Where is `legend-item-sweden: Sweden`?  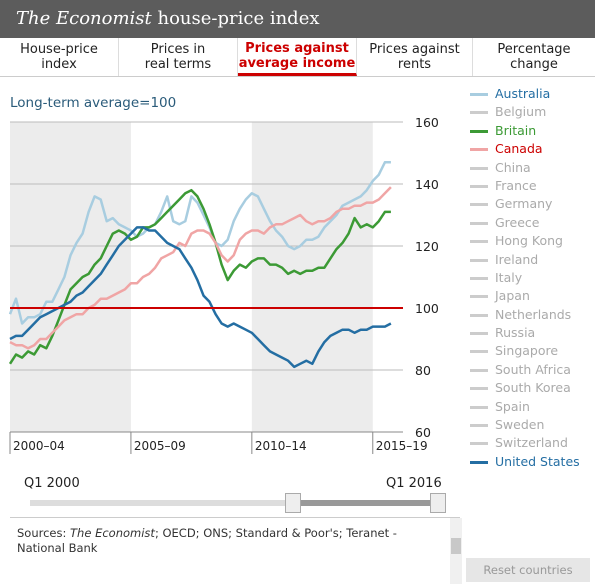 legend-item-sweden: Sweden is located at coordinates (532, 426).